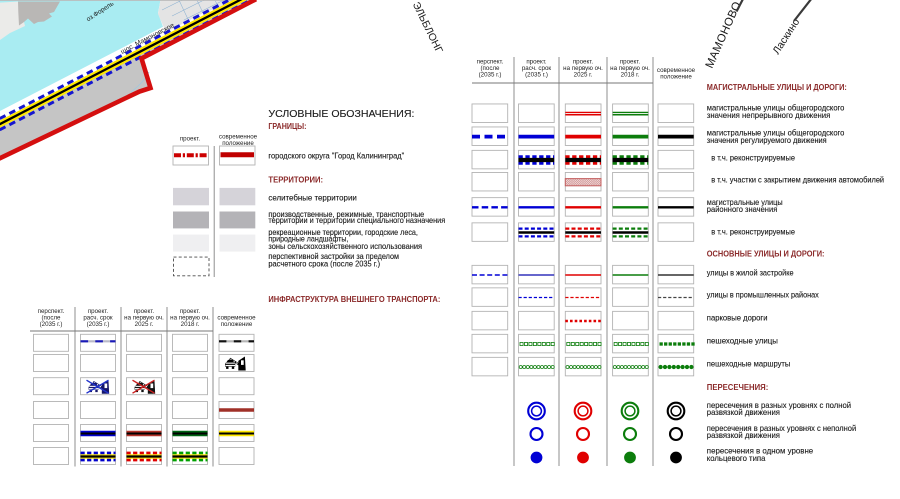  Describe the element at coordinates (786, 36) in the screenshot. I see `svg-text: Ласкино` at that location.